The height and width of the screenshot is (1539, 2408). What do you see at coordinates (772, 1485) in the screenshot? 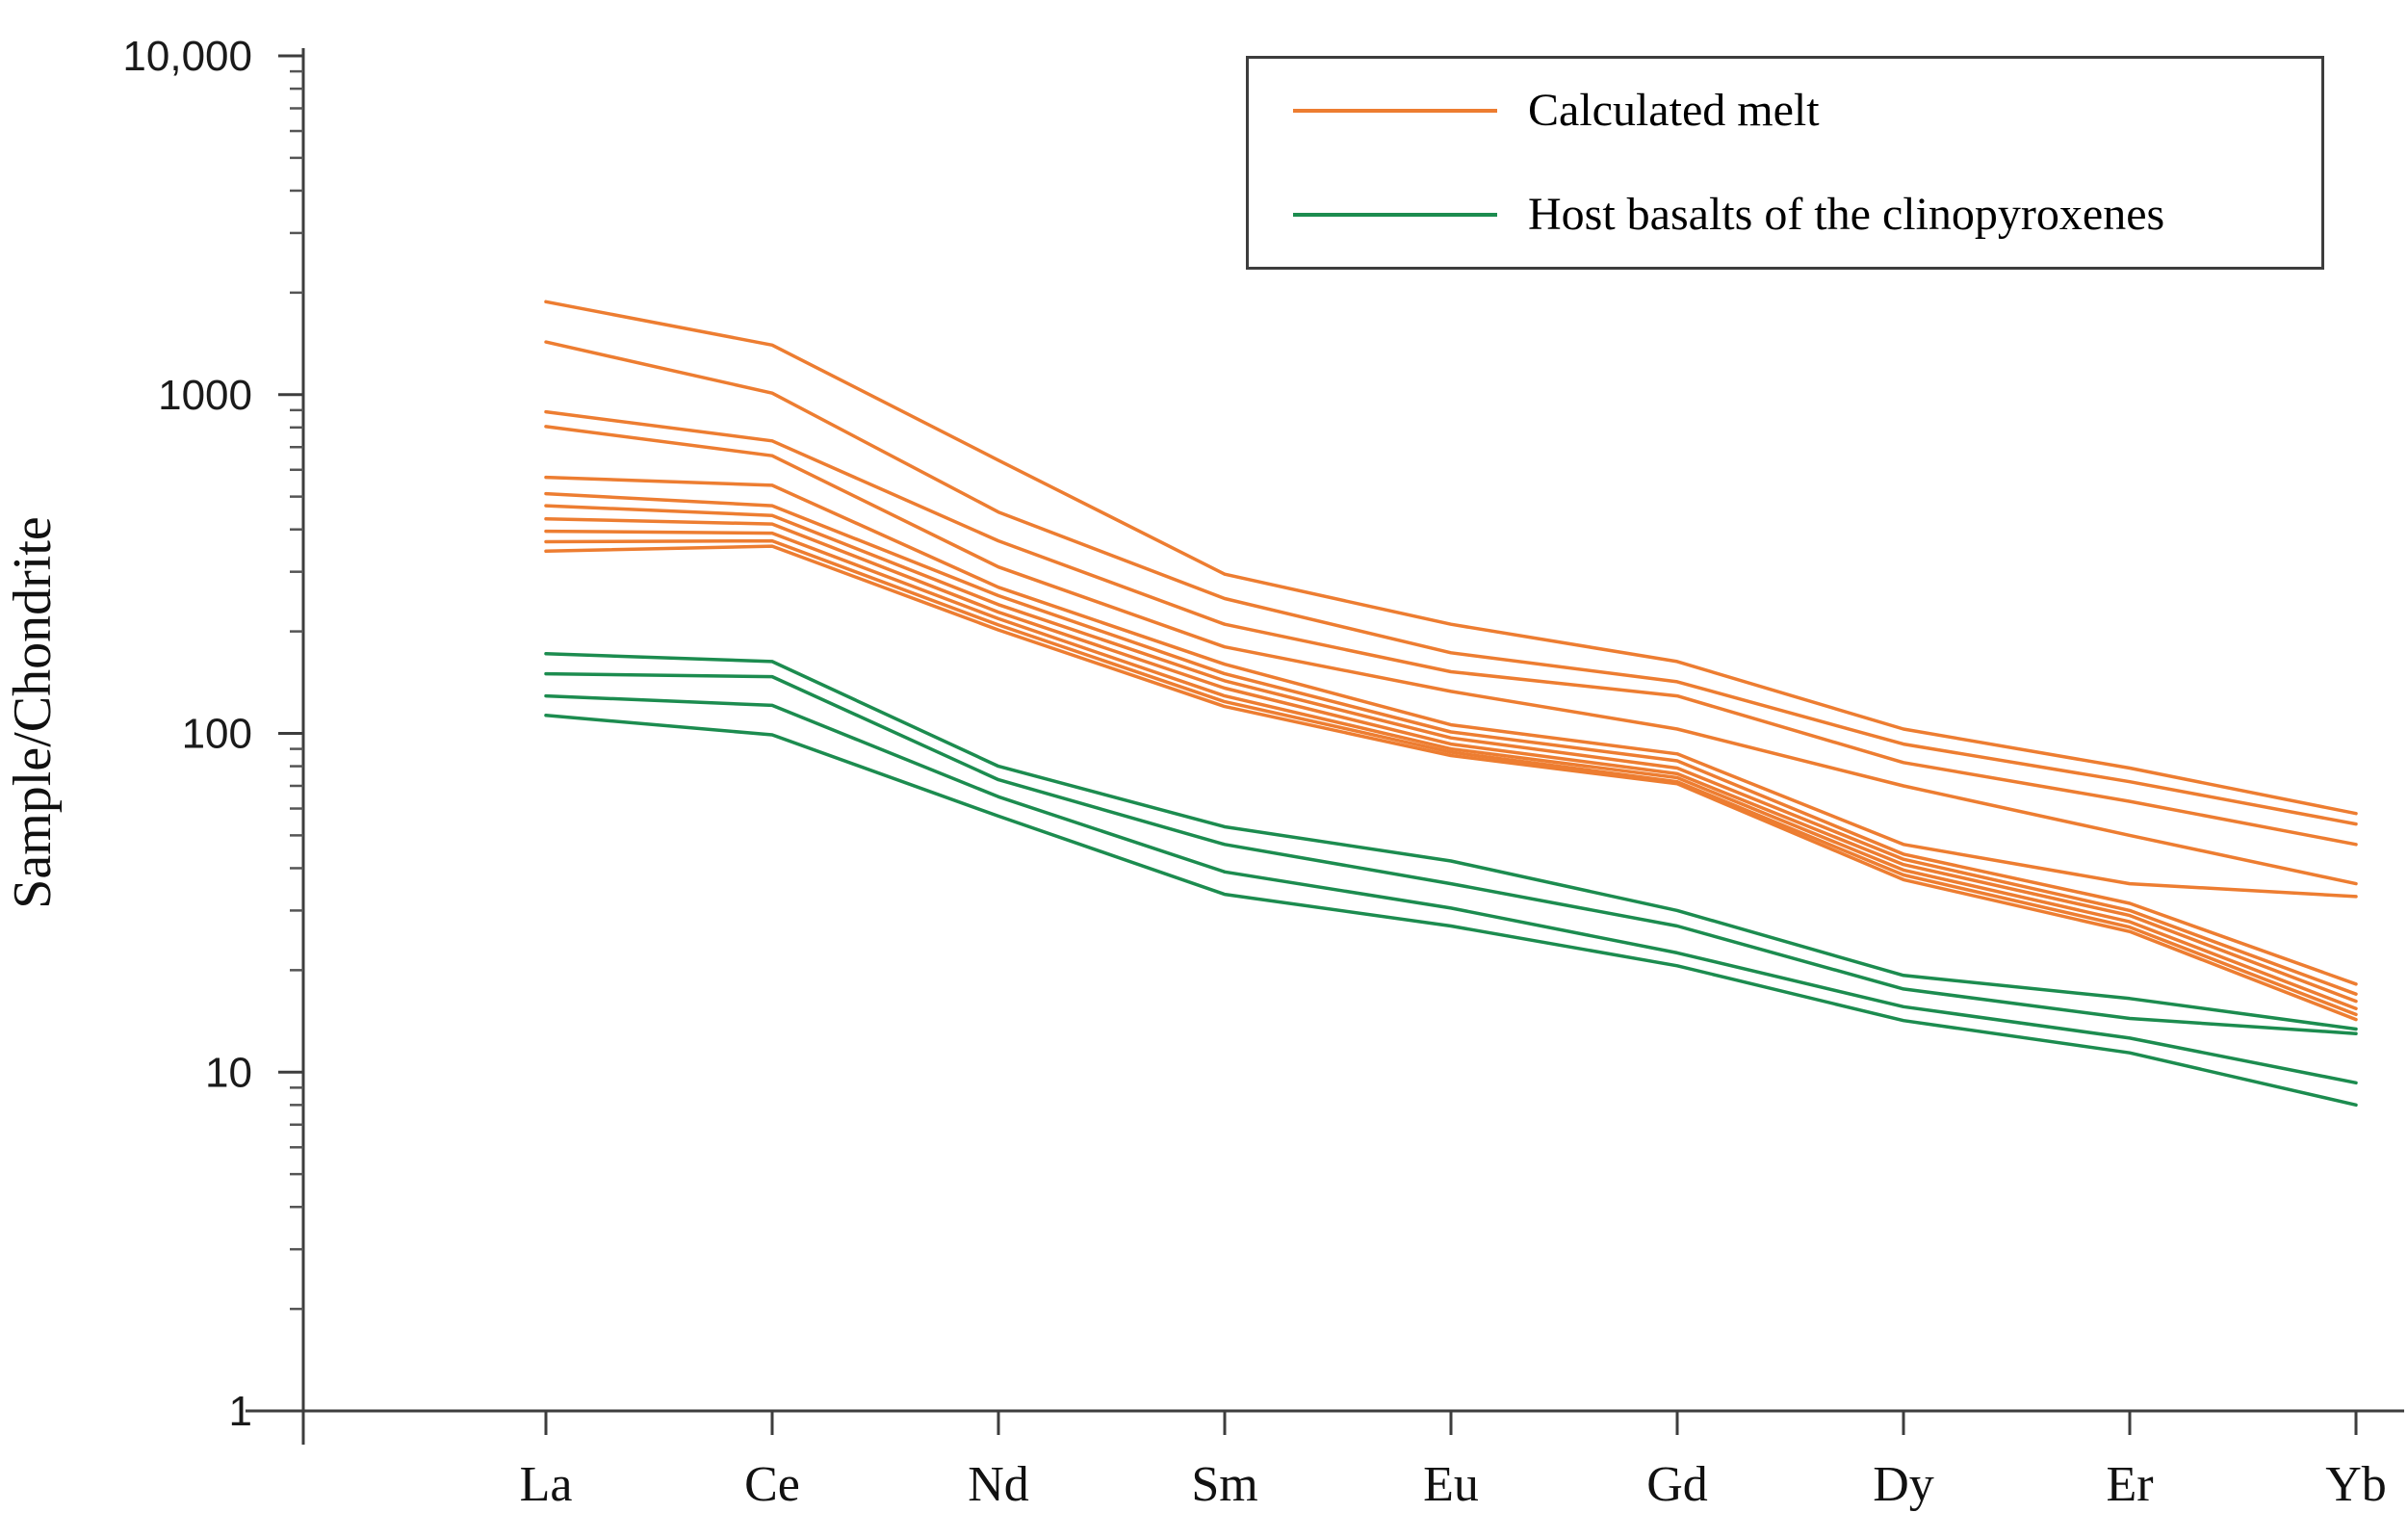
I see `x-axis-tick-label: Ce` at bounding box center [772, 1485].